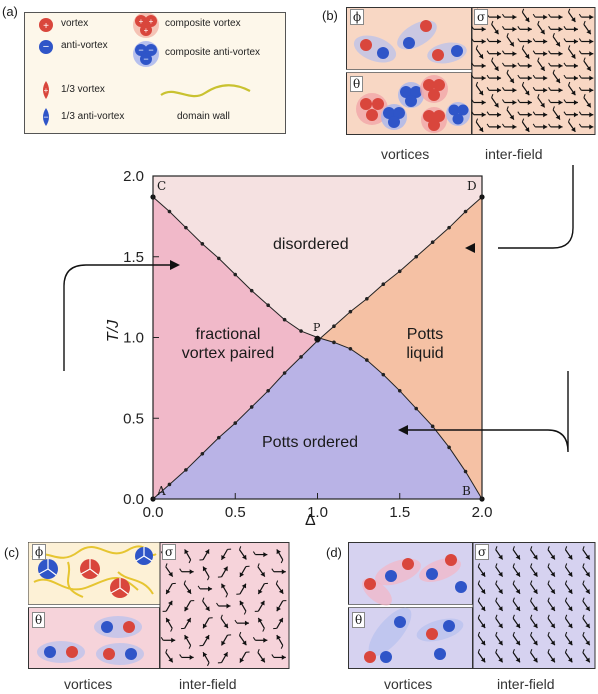 This screenshot has width=598, height=694. Describe the element at coordinates (334, 552) in the screenshot. I see `panel-label-d: (d)` at that location.